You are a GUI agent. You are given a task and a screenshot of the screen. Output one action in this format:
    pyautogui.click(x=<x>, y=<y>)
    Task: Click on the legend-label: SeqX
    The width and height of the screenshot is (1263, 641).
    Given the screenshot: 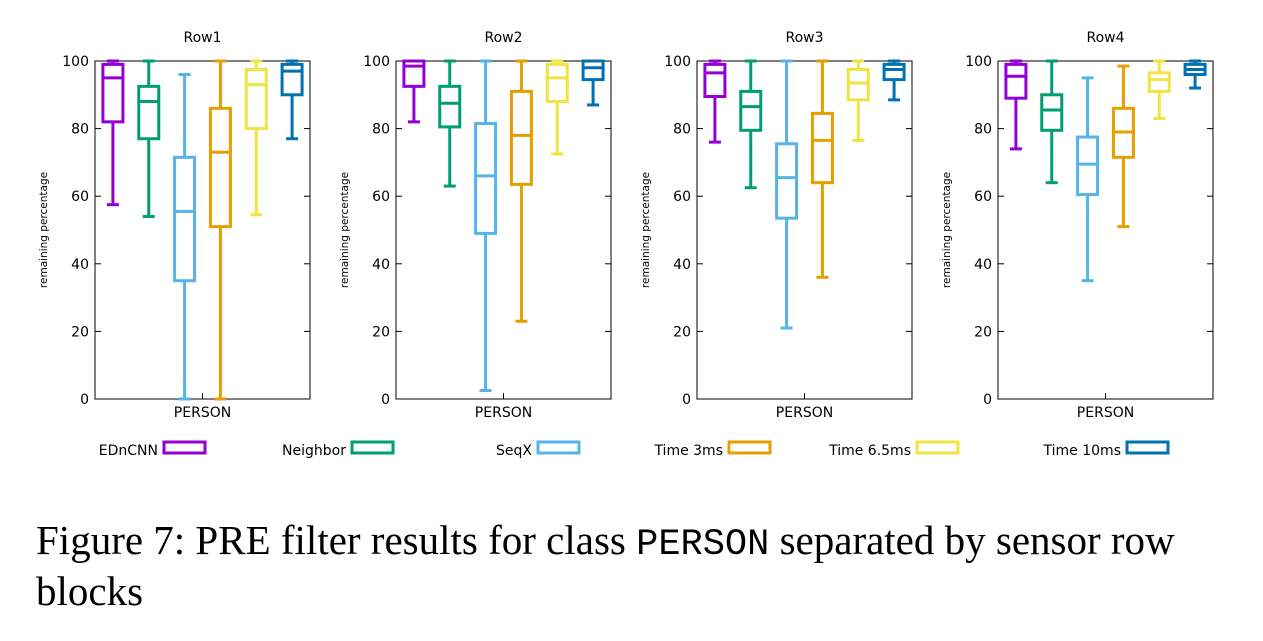 What is the action you would take?
    pyautogui.click(x=514, y=451)
    